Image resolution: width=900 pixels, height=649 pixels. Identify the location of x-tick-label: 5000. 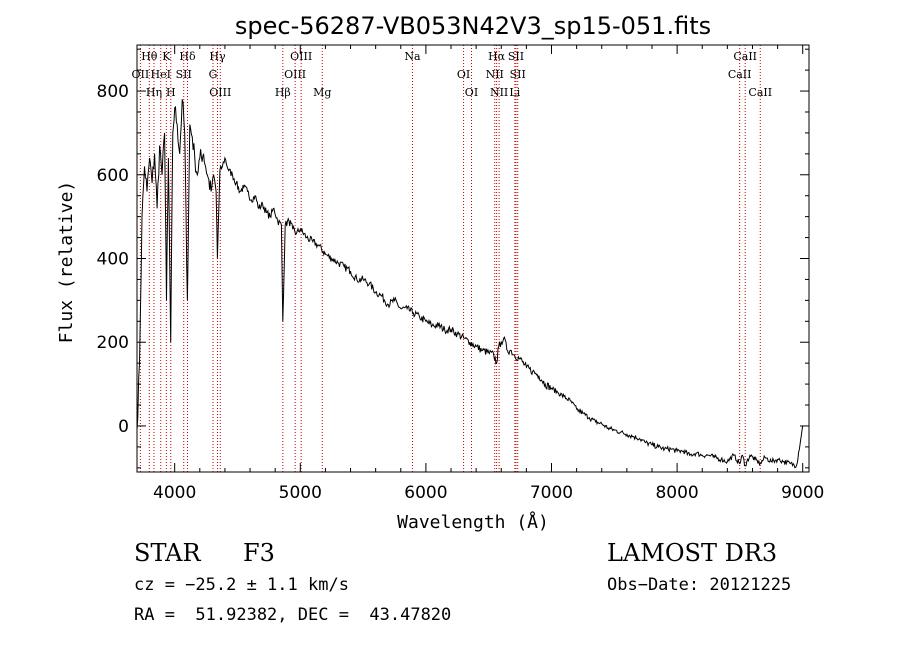
(300, 493).